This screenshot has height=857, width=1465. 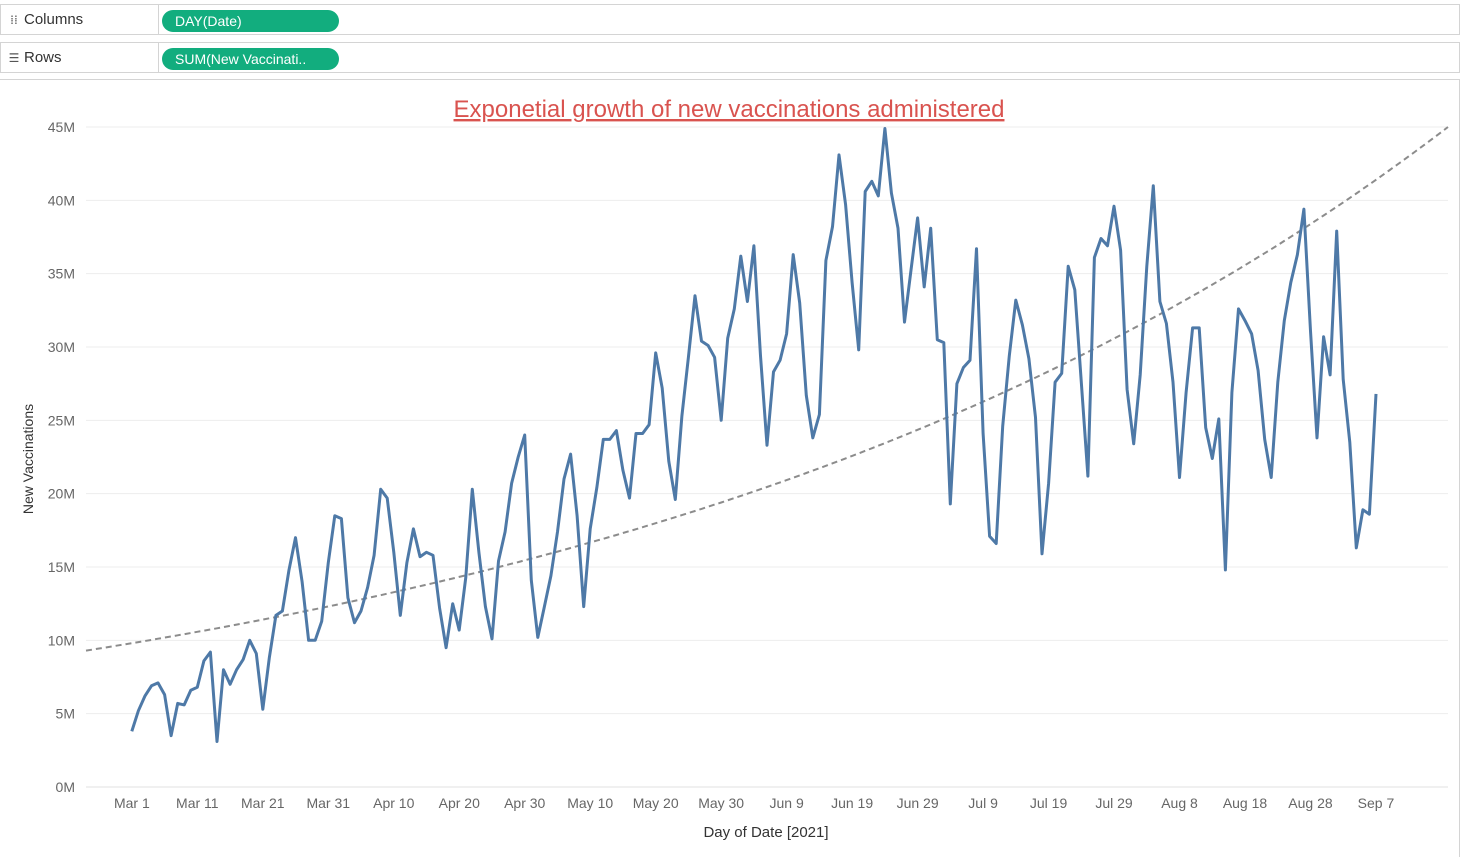 I want to click on x-tick-label: May 30, so click(x=721, y=803).